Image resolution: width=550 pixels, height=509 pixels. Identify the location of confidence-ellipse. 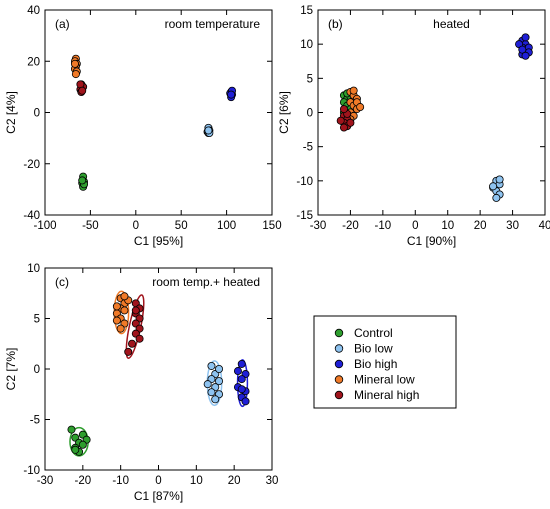
(242, 383).